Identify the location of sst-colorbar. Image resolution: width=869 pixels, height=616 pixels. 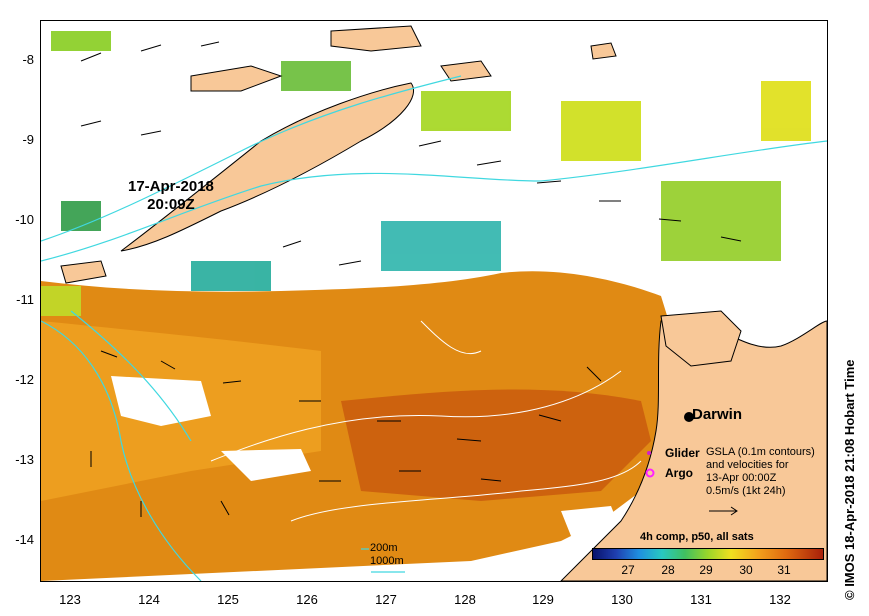
(708, 554).